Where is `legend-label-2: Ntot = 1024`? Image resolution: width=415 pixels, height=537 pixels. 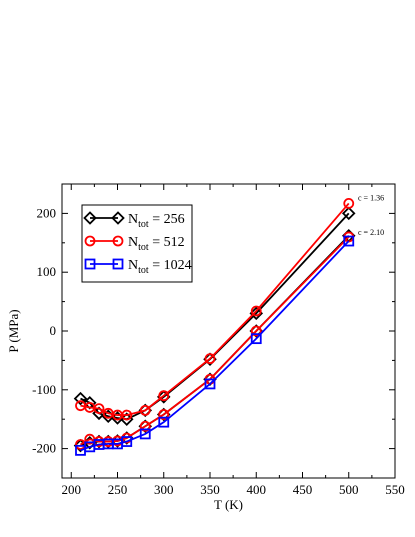 legend-label-2: Ntot = 1024 is located at coordinates (160, 267).